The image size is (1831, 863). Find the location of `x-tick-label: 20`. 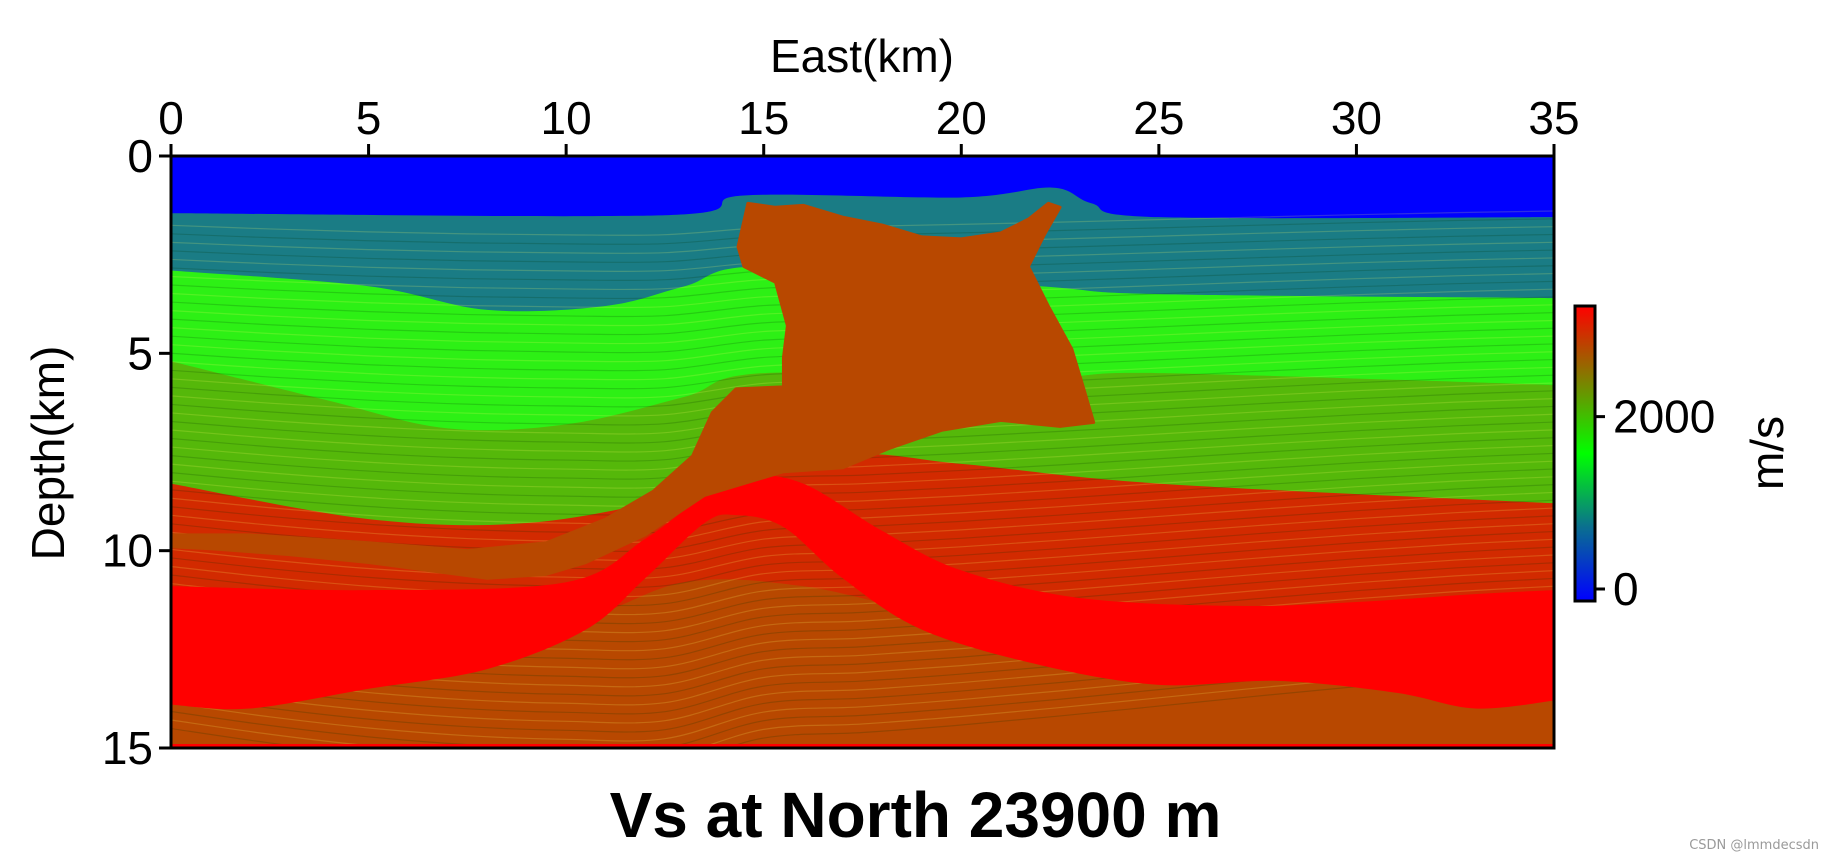

x-tick-label: 20 is located at coordinates (961, 118).